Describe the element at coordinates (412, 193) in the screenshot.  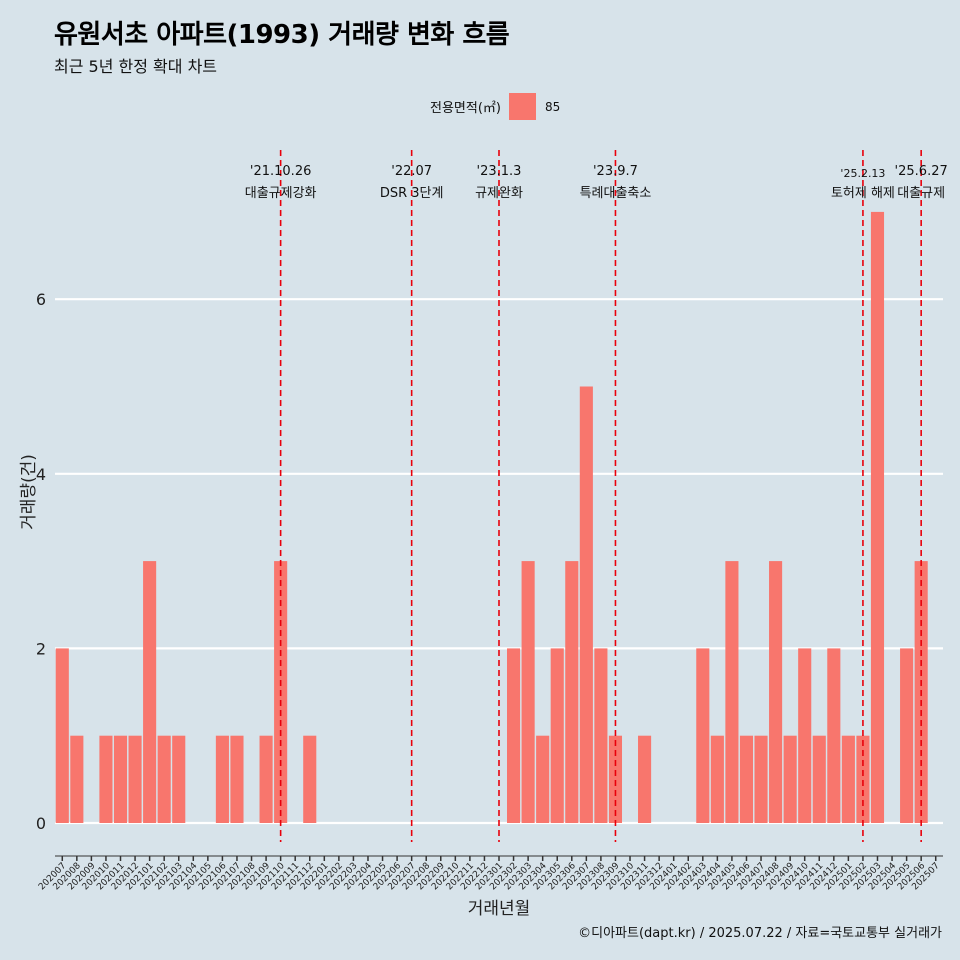
I see `event-name-label: DSR 3단계` at that location.